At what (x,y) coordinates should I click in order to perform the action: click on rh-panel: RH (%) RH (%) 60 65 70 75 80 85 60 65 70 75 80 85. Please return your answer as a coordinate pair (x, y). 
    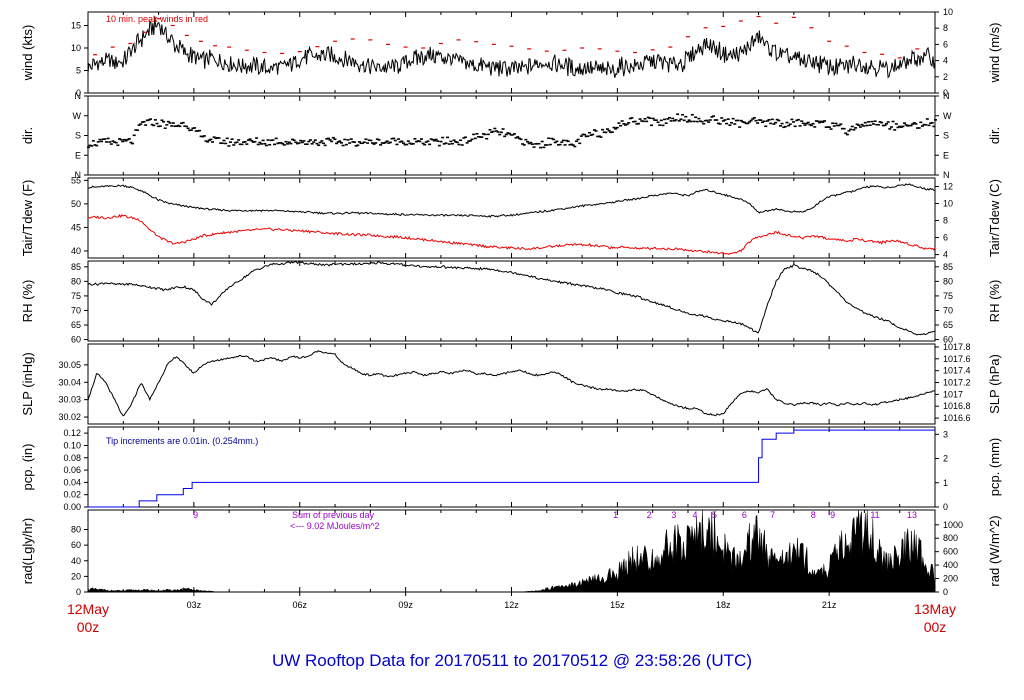
    Looking at the image, I should click on (511, 302).